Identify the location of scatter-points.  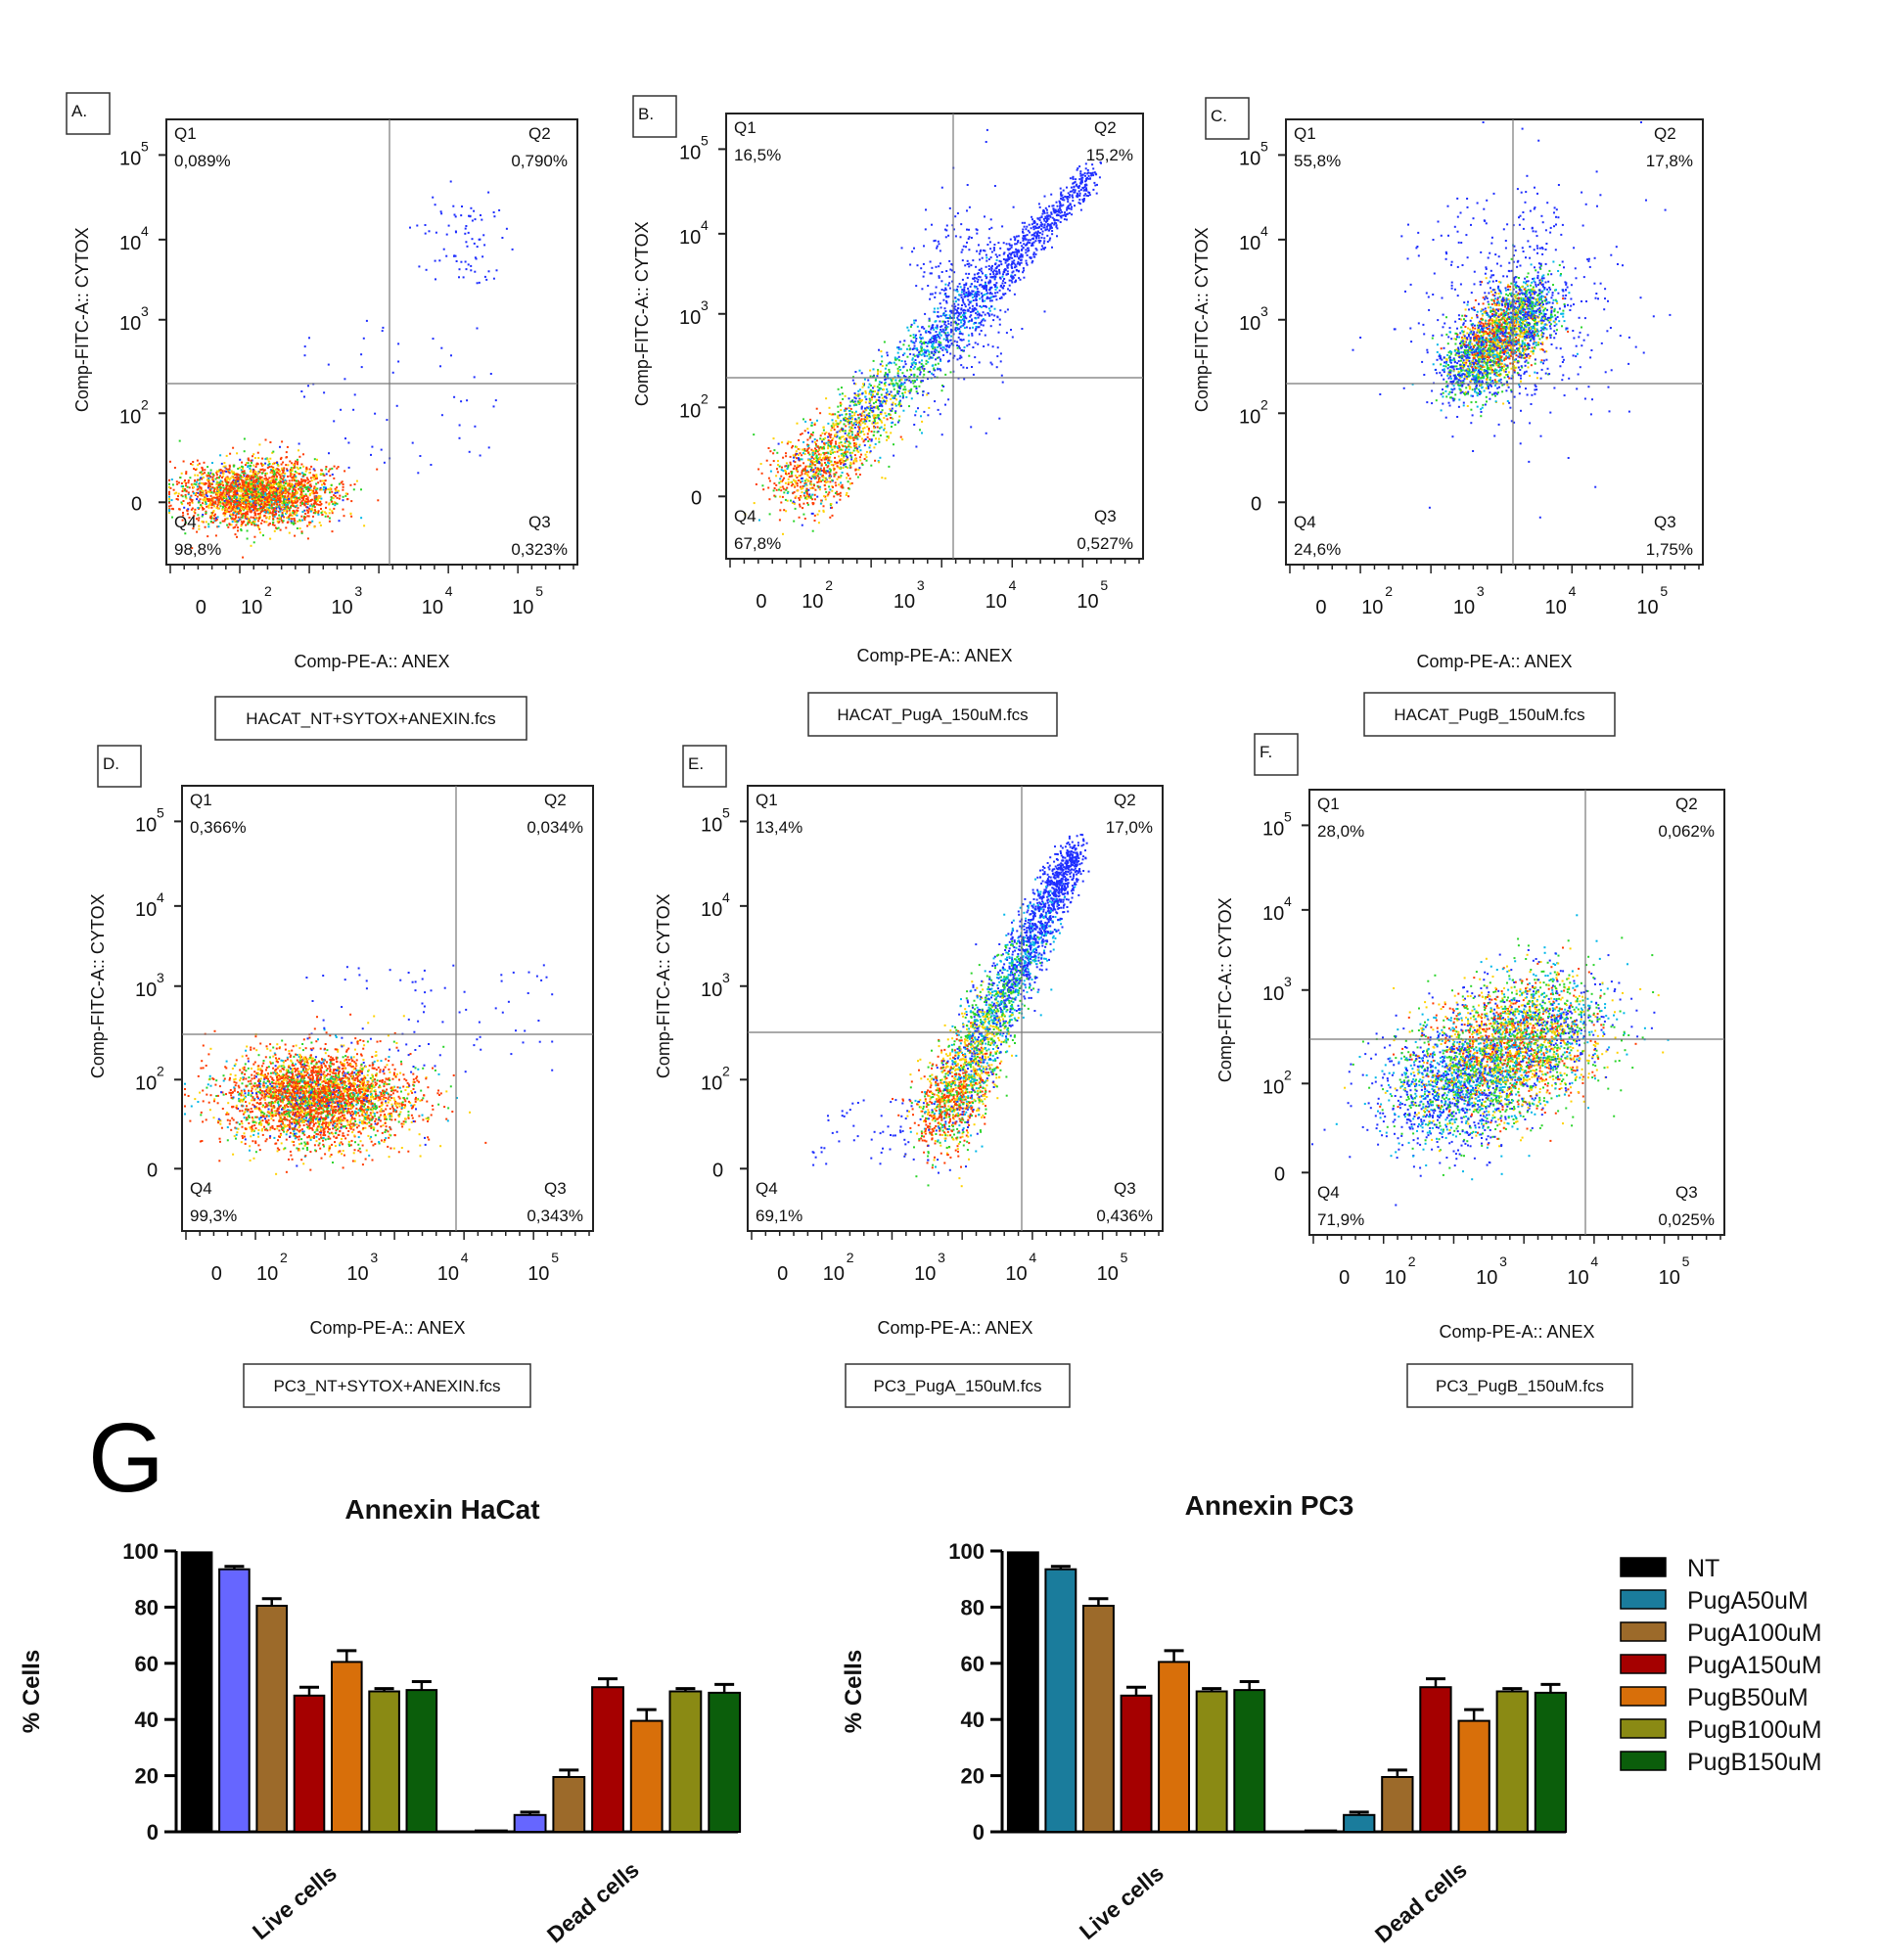
(923, 332).